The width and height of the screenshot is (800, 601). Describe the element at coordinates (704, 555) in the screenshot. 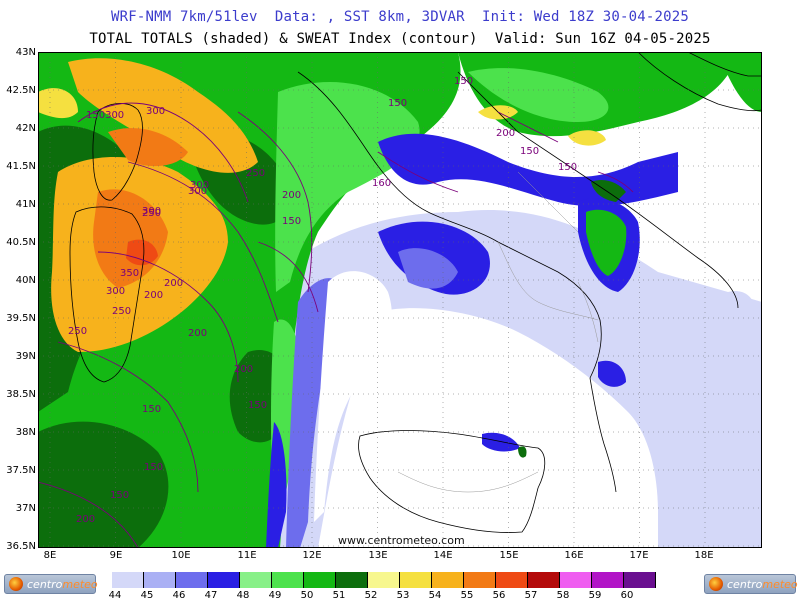

I see `lon-label: 18E` at that location.